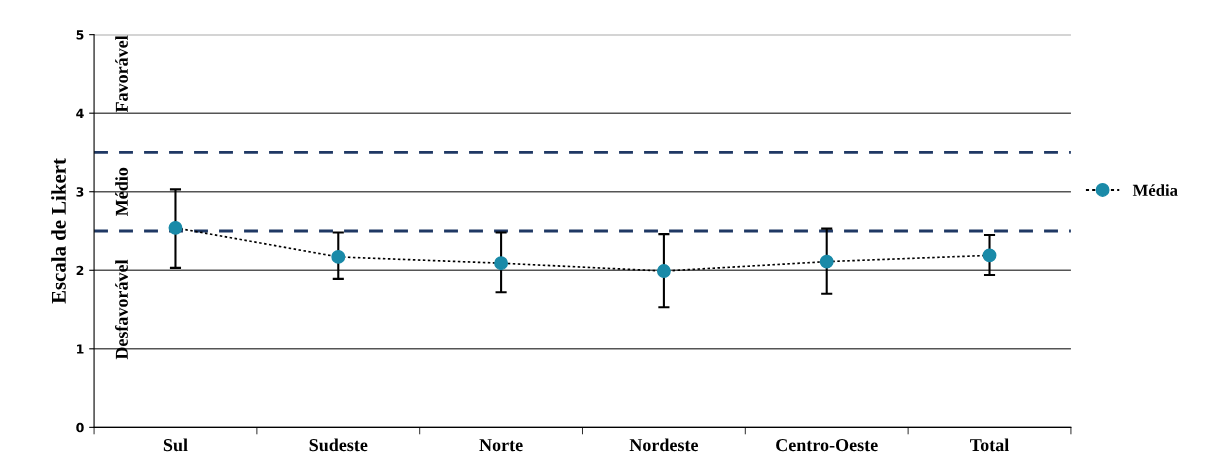 The image size is (1206, 462). Describe the element at coordinates (58, 231) in the screenshot. I see `y-axis-title: Escala de Likert` at that location.